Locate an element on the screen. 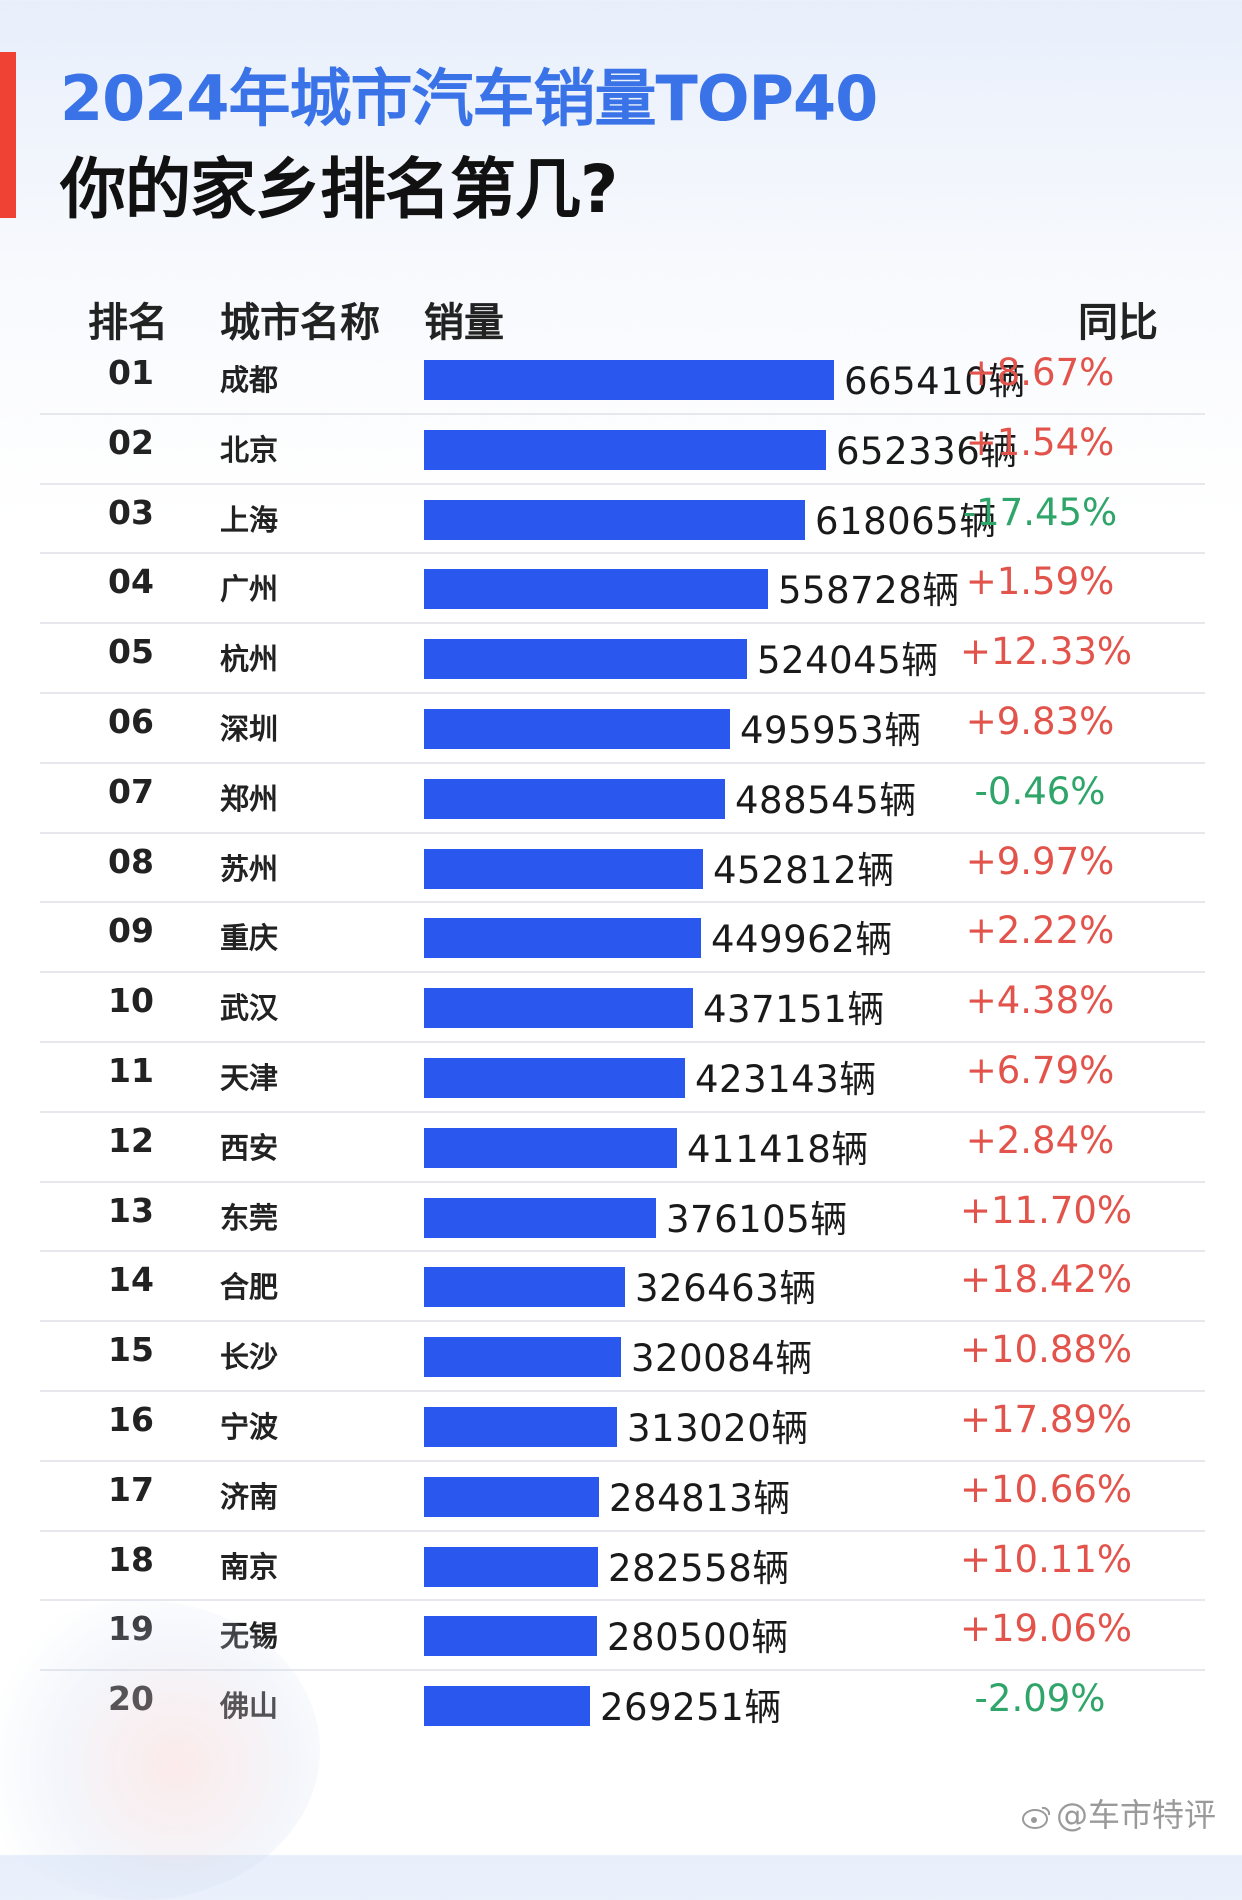  yoy-change-label: +11.70% is located at coordinates (1046, 1210).